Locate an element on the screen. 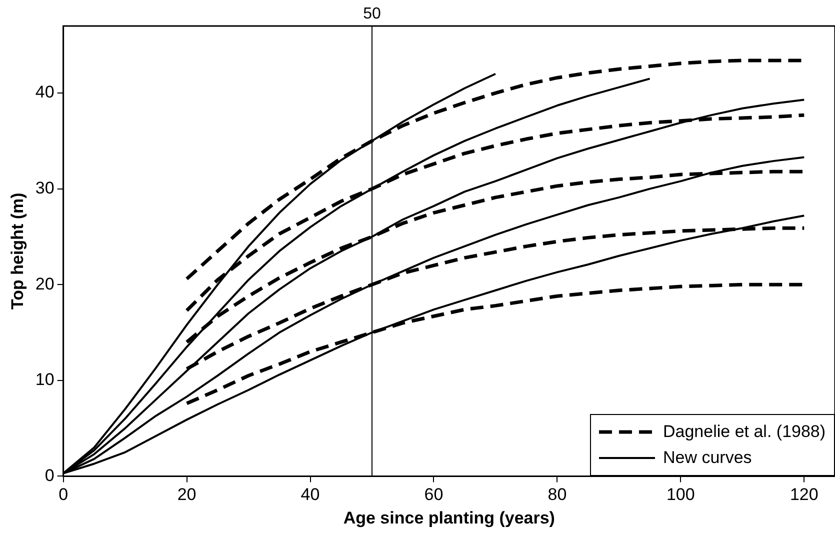  x-tick-label: 120 is located at coordinates (804, 494).